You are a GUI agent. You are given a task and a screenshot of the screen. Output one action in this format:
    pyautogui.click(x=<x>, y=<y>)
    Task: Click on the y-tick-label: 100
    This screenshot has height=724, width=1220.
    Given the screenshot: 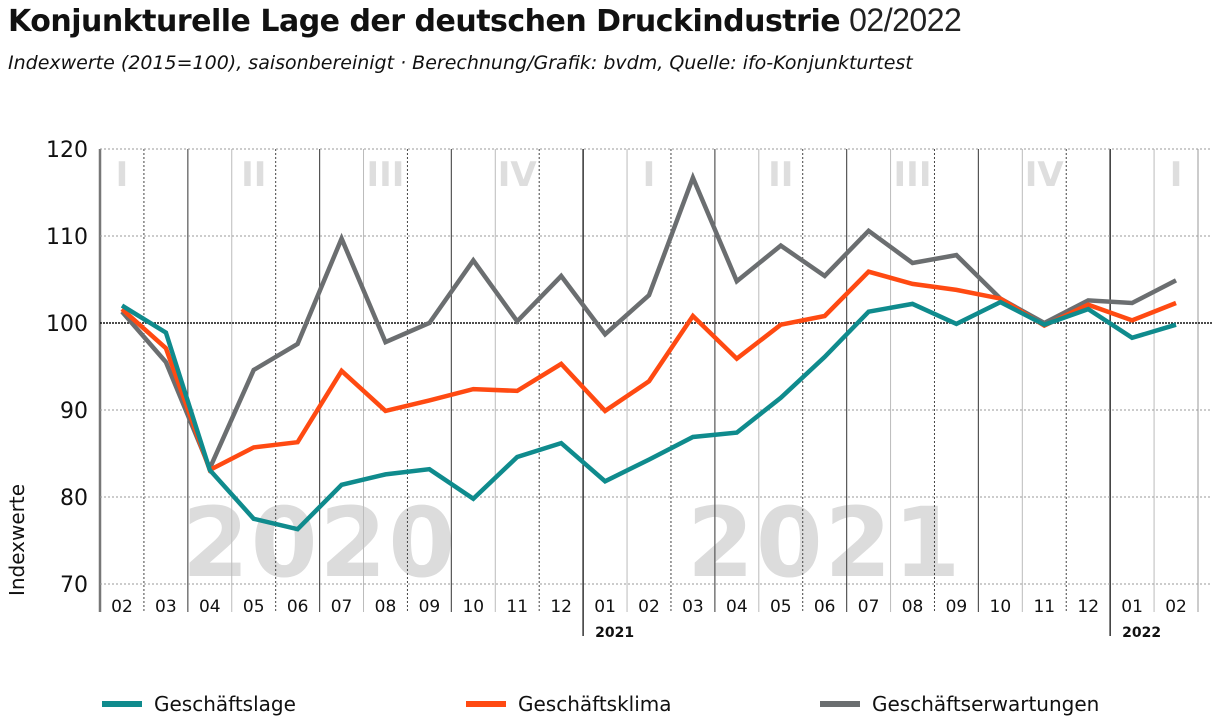 What is the action you would take?
    pyautogui.click(x=67, y=324)
    